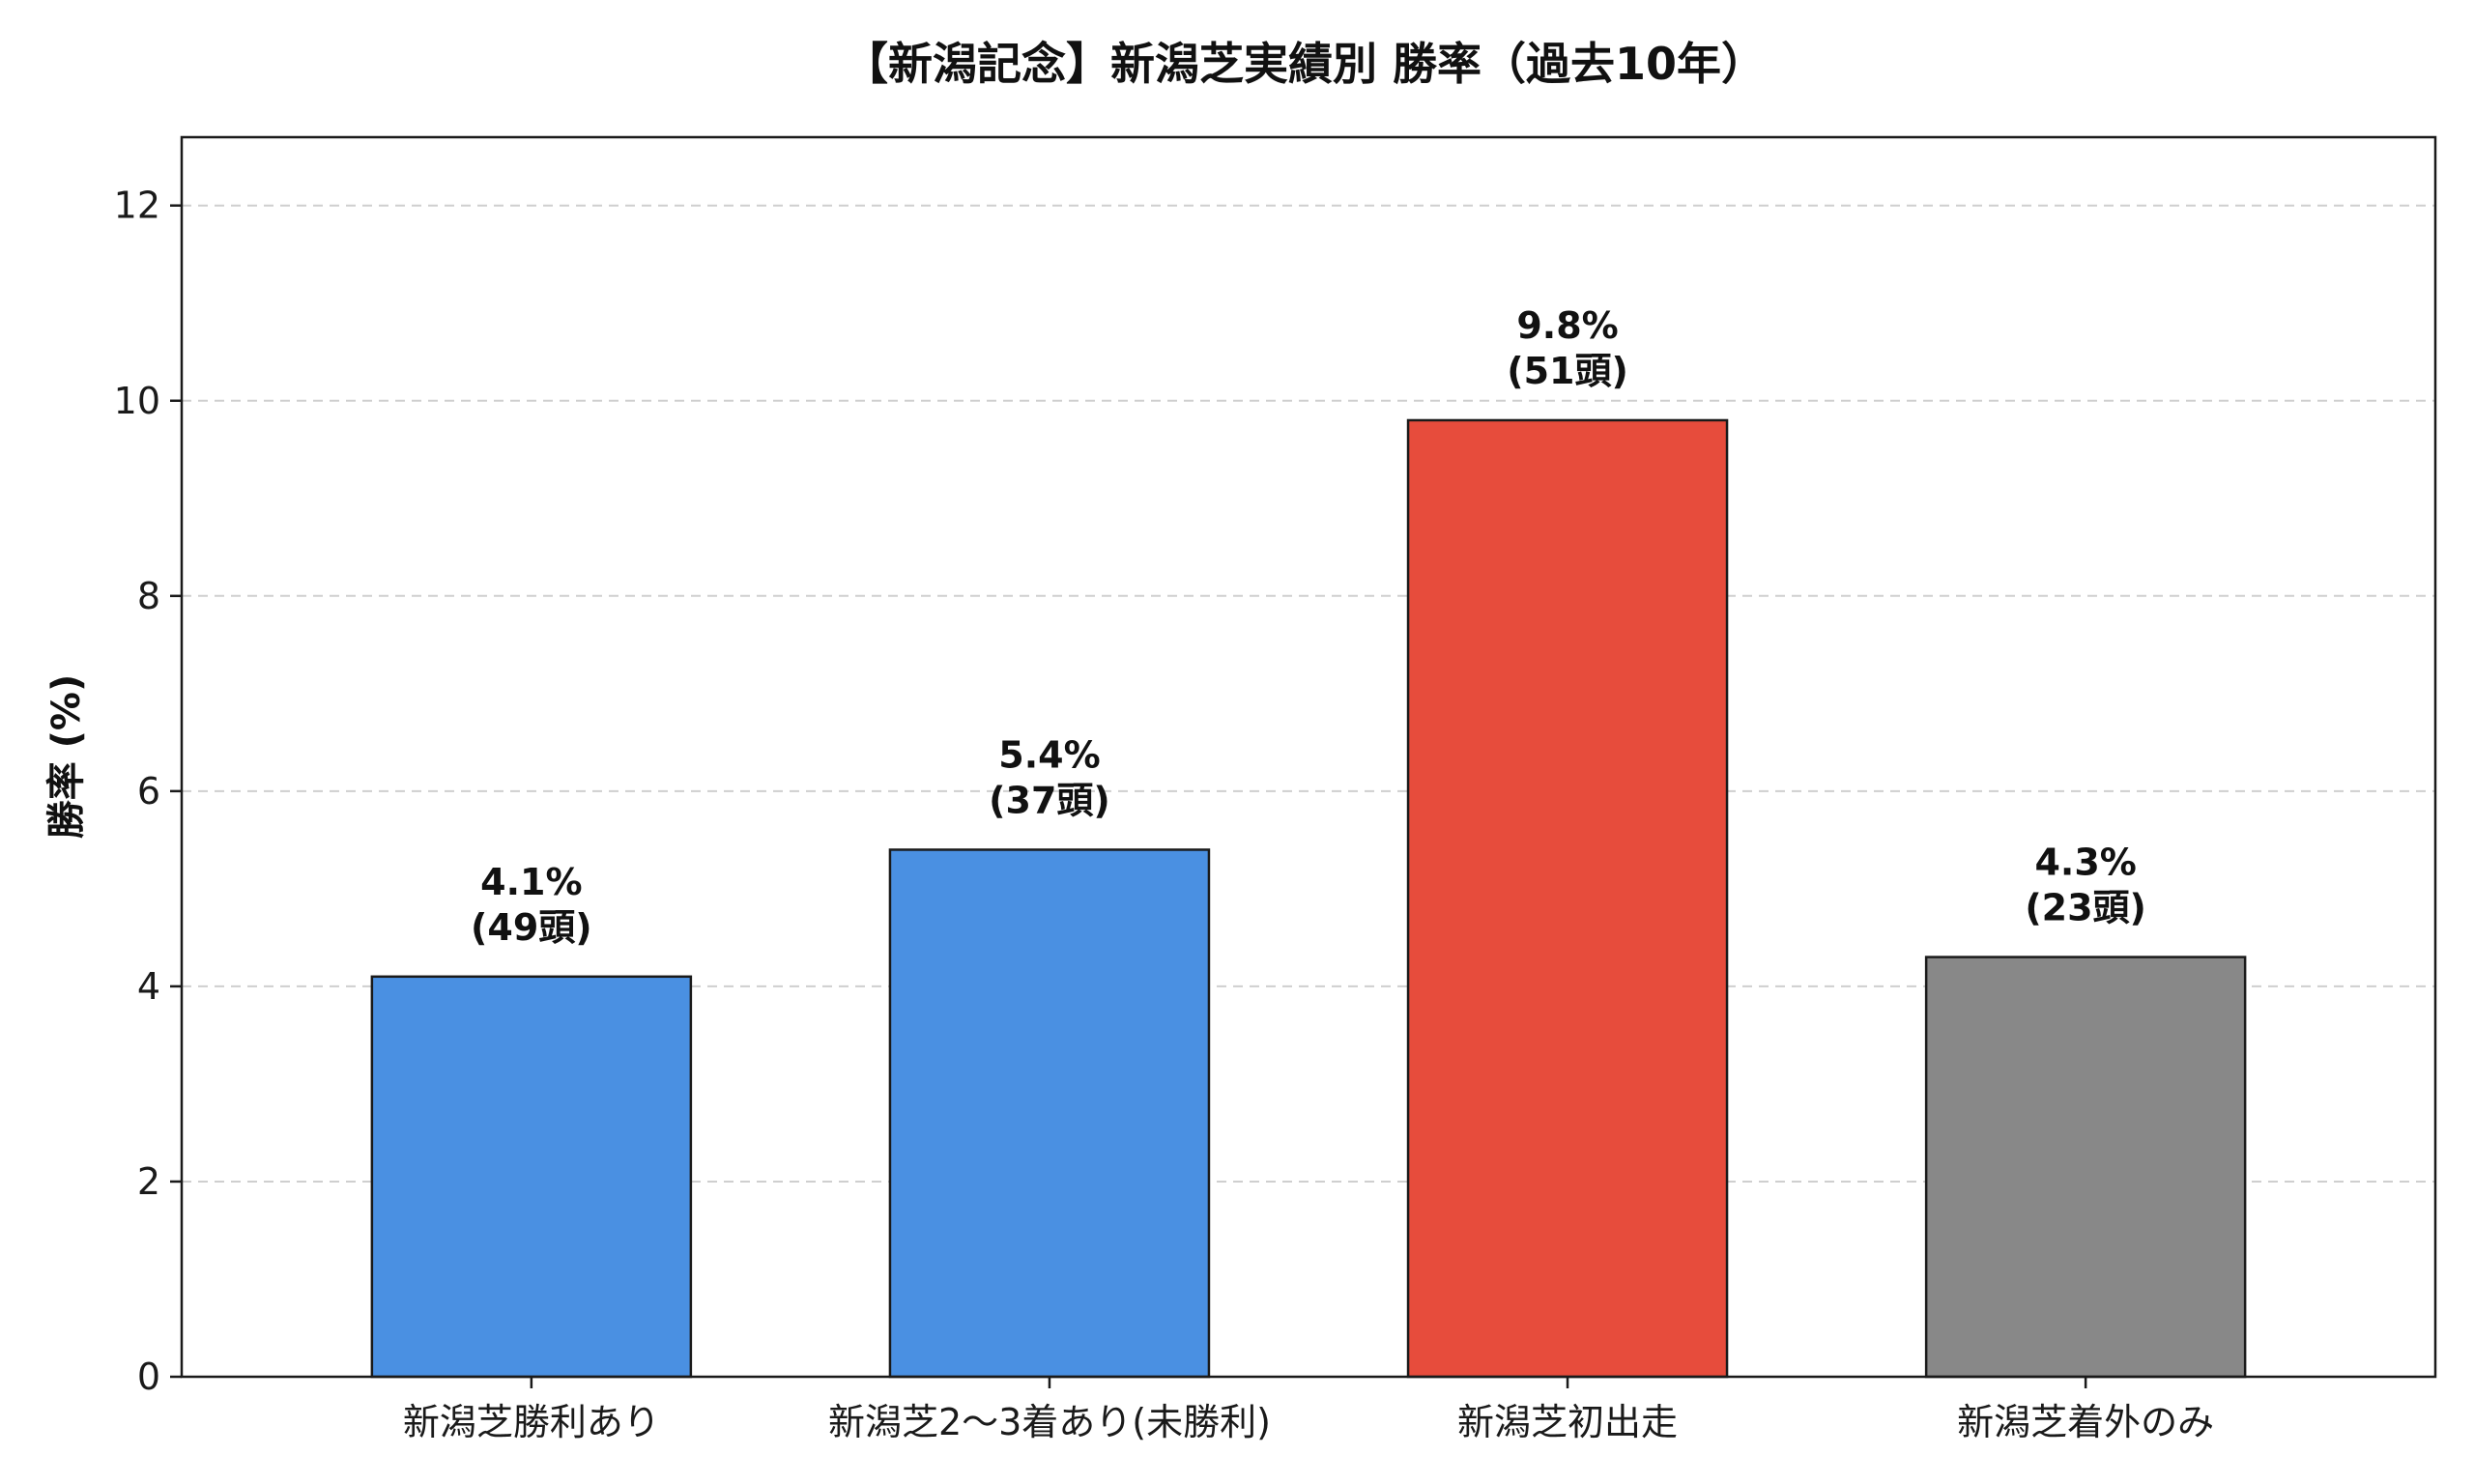  I want to click on y-tick-label: 4, so click(148, 987).